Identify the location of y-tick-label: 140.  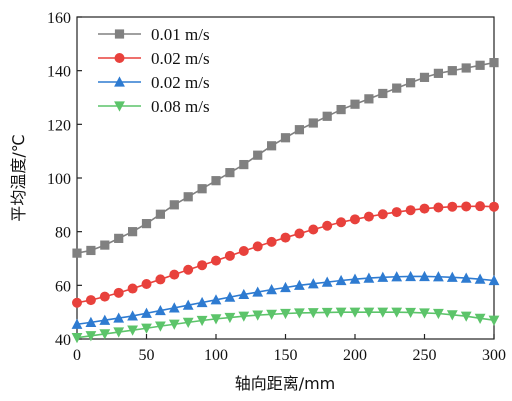
(59, 72).